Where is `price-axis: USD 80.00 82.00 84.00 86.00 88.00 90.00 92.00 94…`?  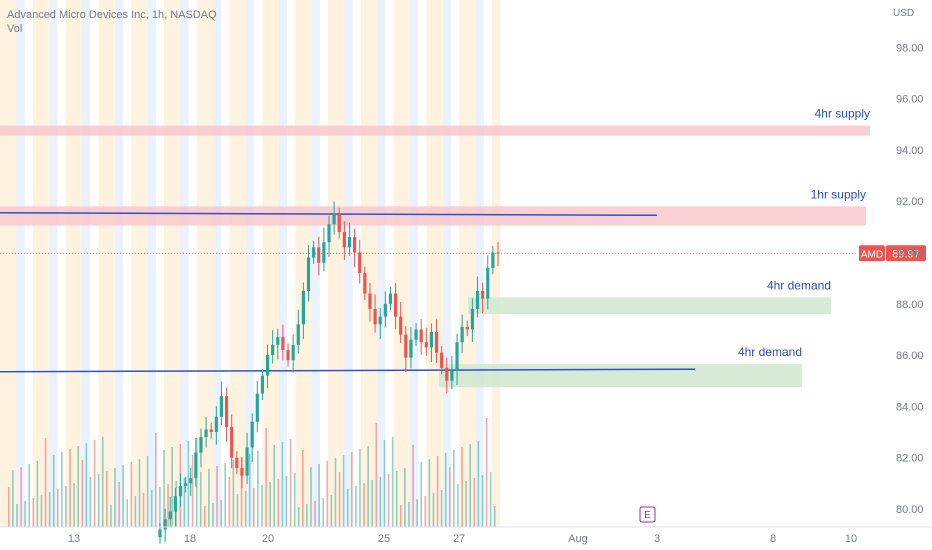 price-axis: USD 80.00 82.00 84.00 86.00 88.00 90.00 92.00 94… is located at coordinates (908, 262).